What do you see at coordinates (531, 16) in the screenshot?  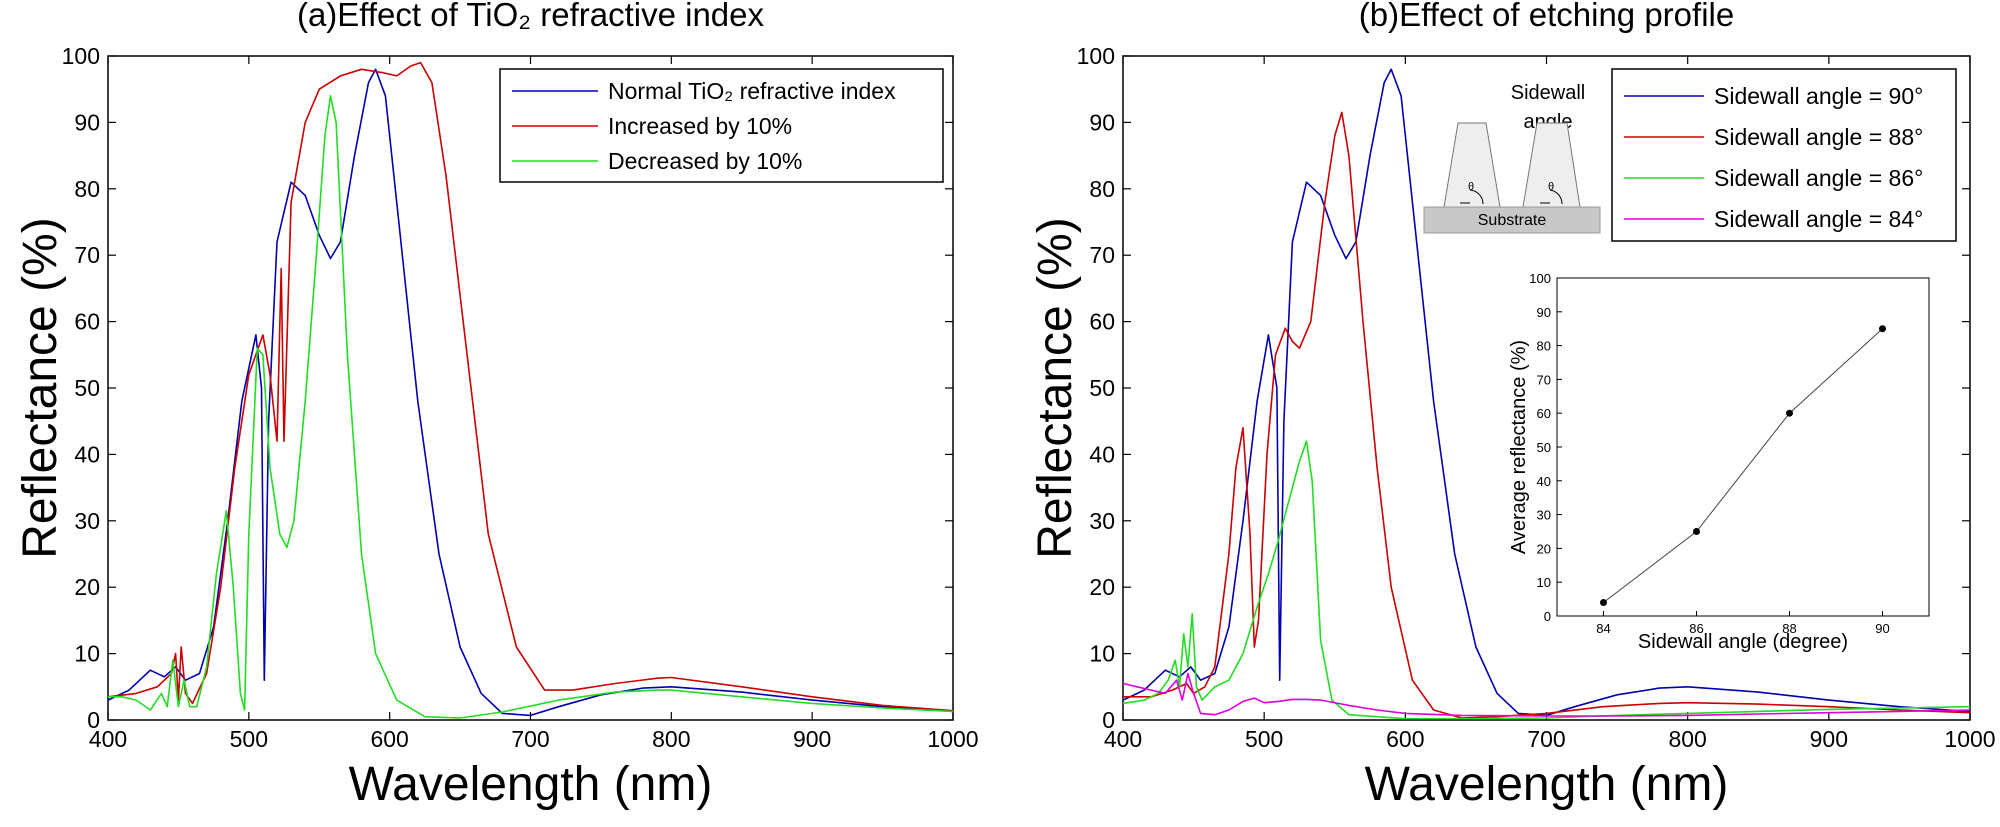 I see `chart-title: (a)Effect of TiO₂ refractive index` at bounding box center [531, 16].